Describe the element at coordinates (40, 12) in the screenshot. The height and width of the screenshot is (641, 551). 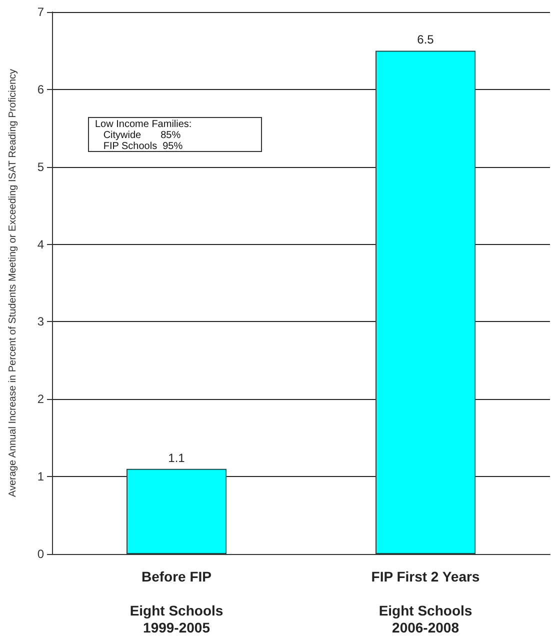
I see `y-tick-label: 7` at that location.